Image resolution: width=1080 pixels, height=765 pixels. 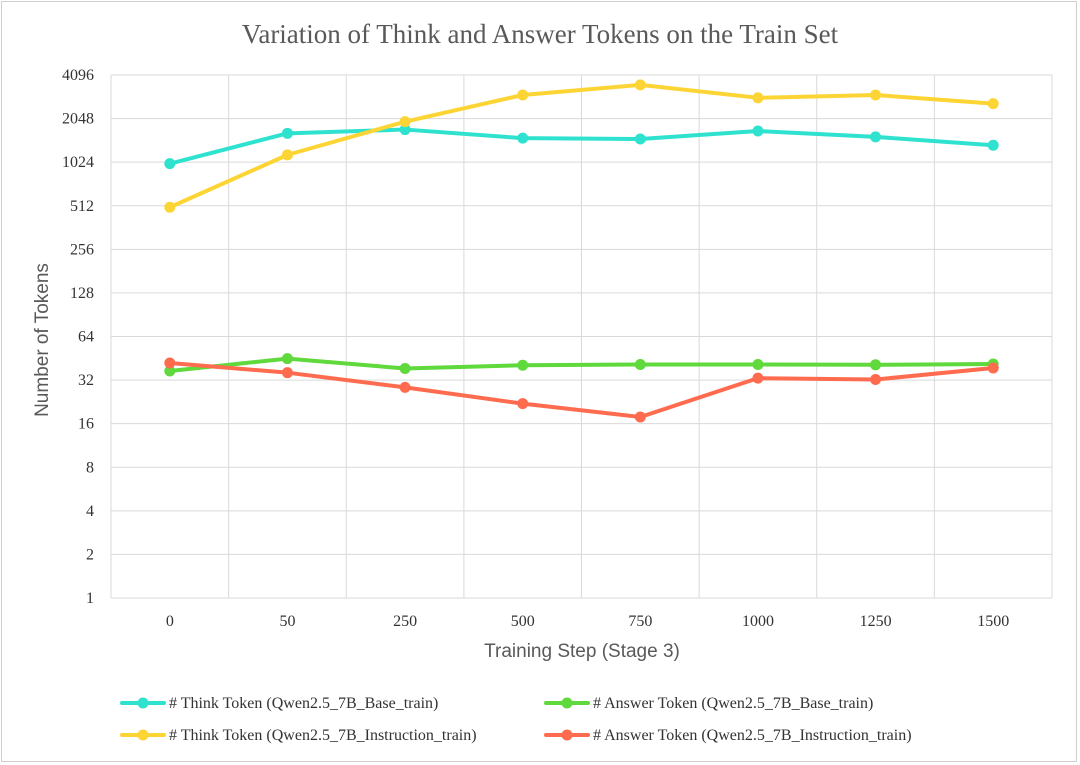 What do you see at coordinates (90, 554) in the screenshot?
I see `y-tick-label: 2` at bounding box center [90, 554].